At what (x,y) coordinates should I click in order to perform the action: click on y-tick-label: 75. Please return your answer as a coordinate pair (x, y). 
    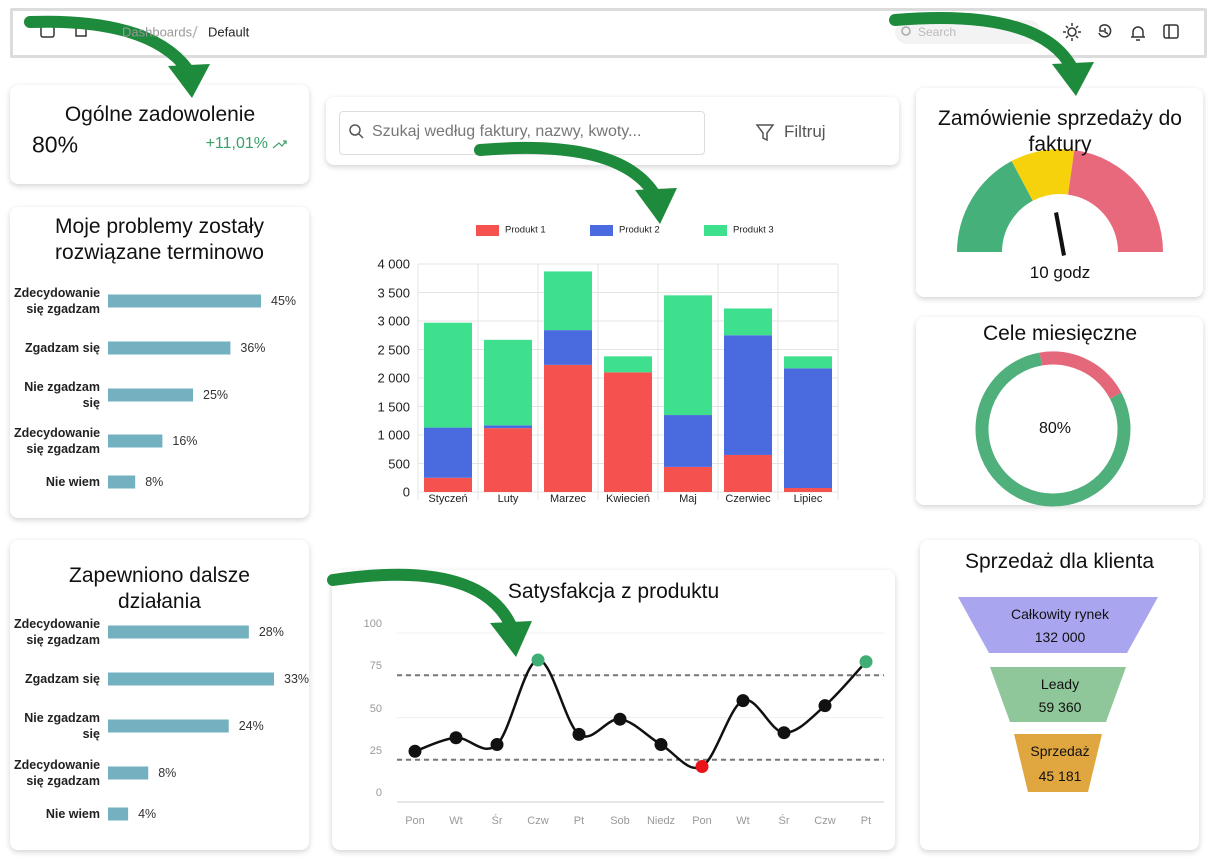
    Looking at the image, I should click on (375, 666).